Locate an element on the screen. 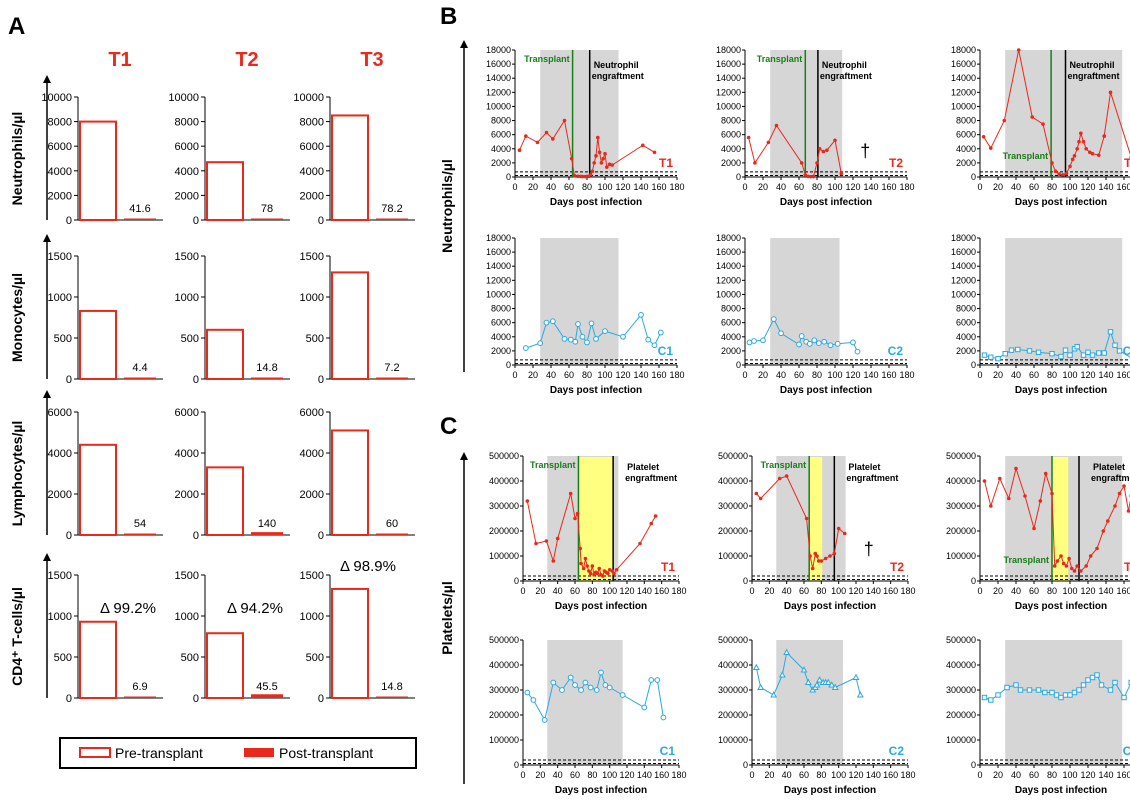 The image size is (1130, 800). y-tick-label: 18000 is located at coordinates (728, 50).